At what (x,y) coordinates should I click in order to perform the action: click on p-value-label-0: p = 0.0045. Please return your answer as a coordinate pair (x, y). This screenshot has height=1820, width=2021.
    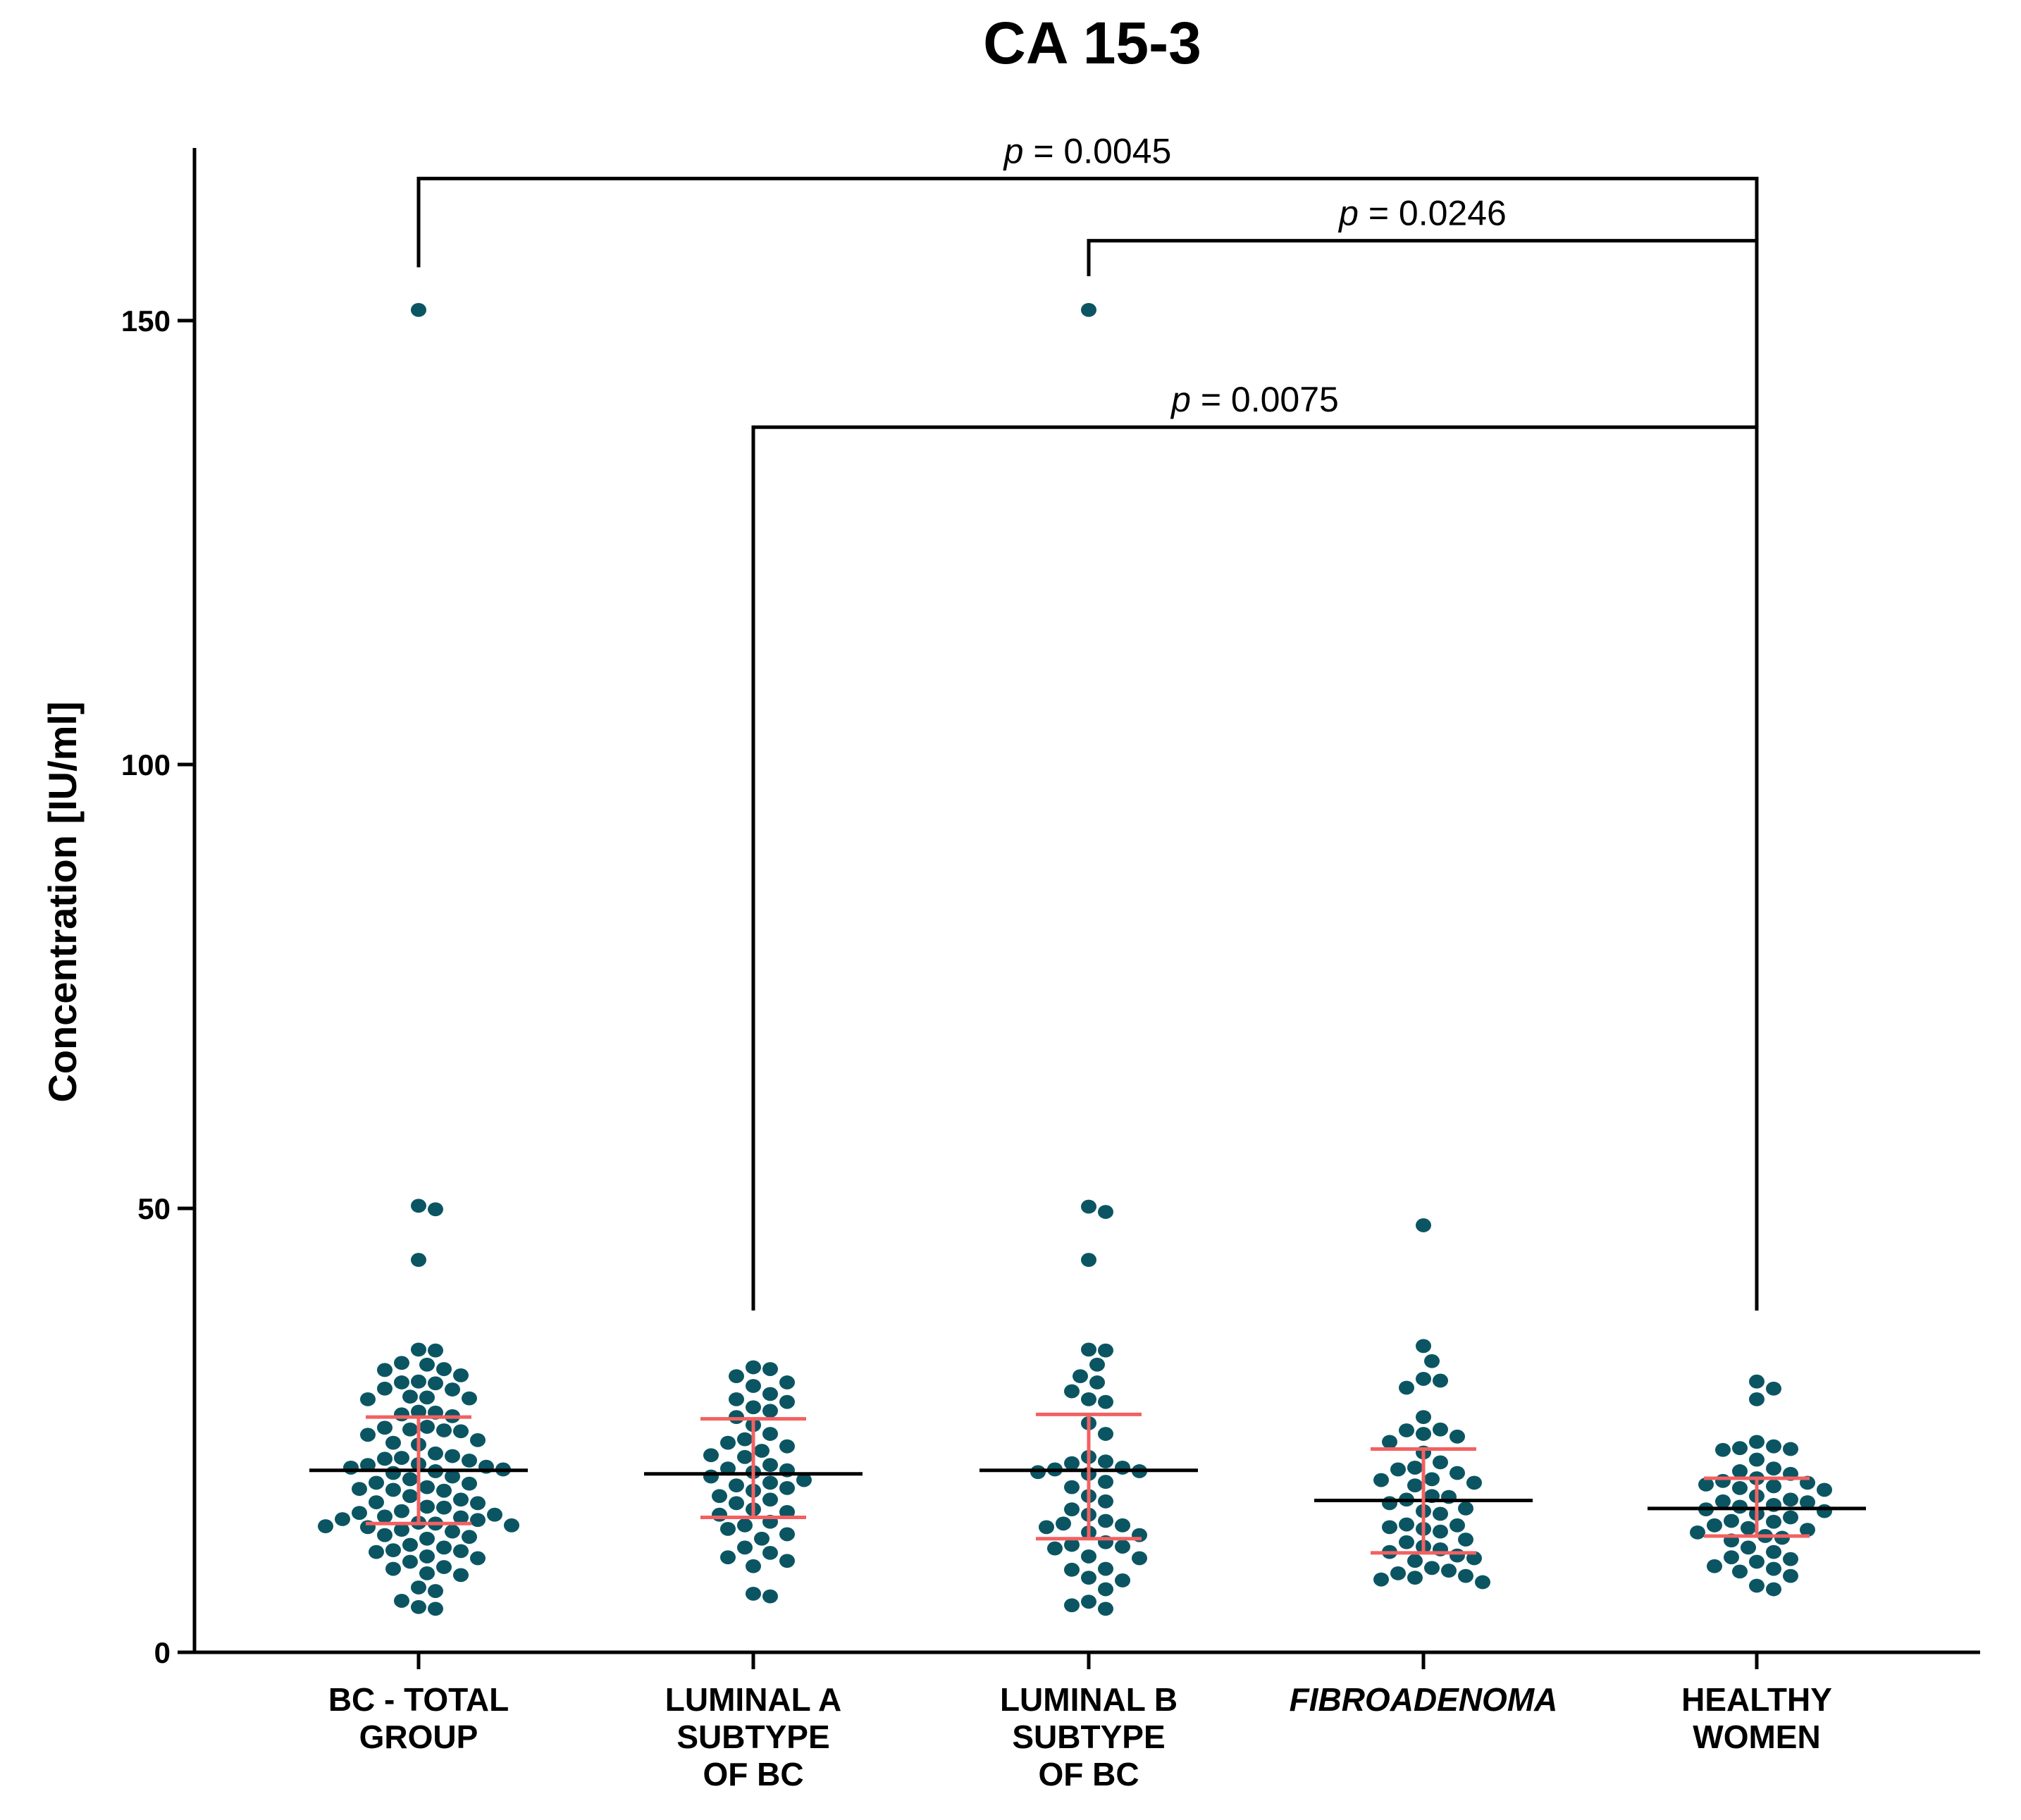
    Looking at the image, I should click on (1087, 151).